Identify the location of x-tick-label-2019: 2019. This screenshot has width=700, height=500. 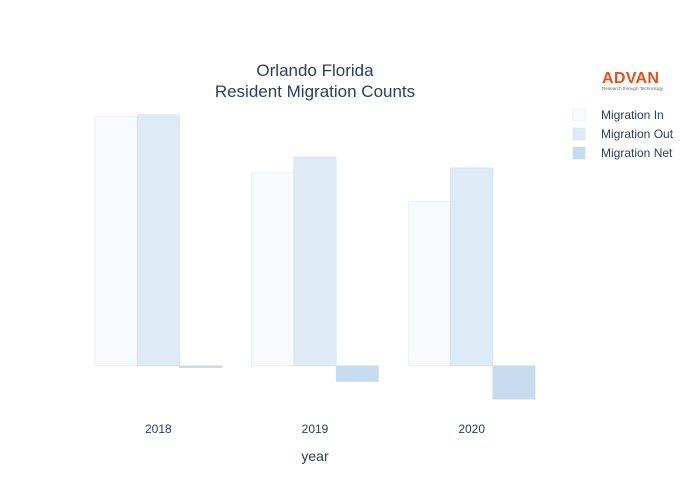
(315, 429).